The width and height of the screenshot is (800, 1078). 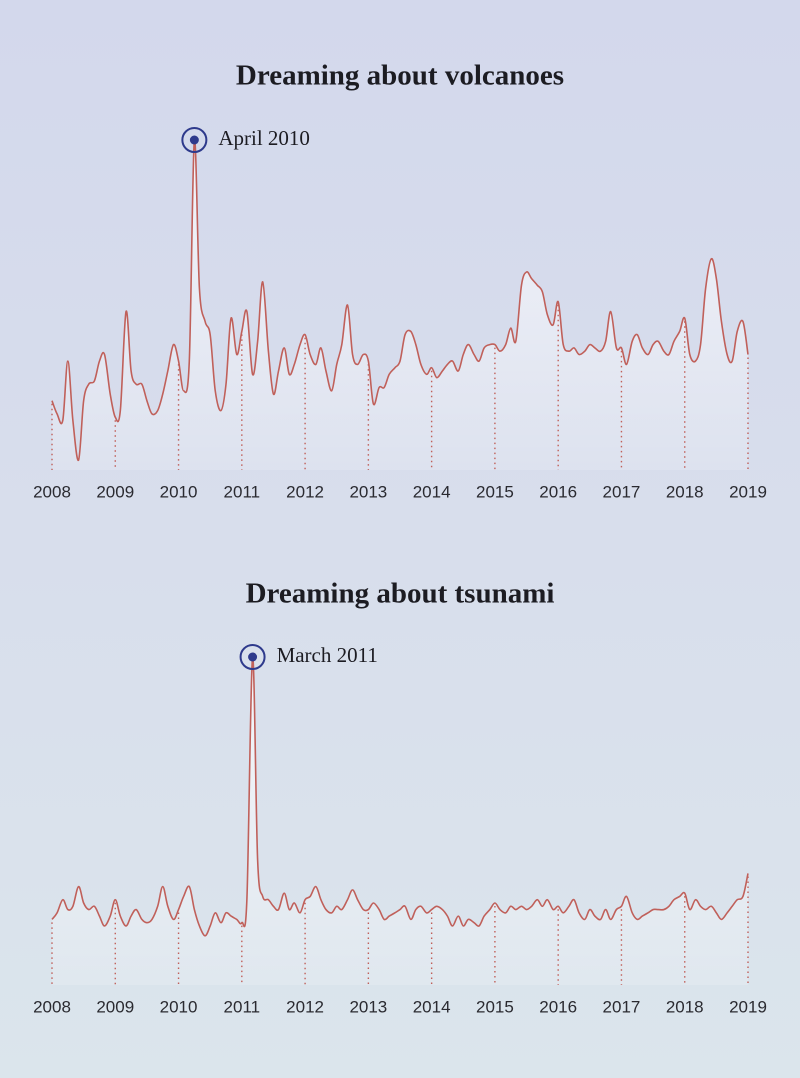 What do you see at coordinates (264, 138) in the screenshot?
I see `annotation: April 2010` at bounding box center [264, 138].